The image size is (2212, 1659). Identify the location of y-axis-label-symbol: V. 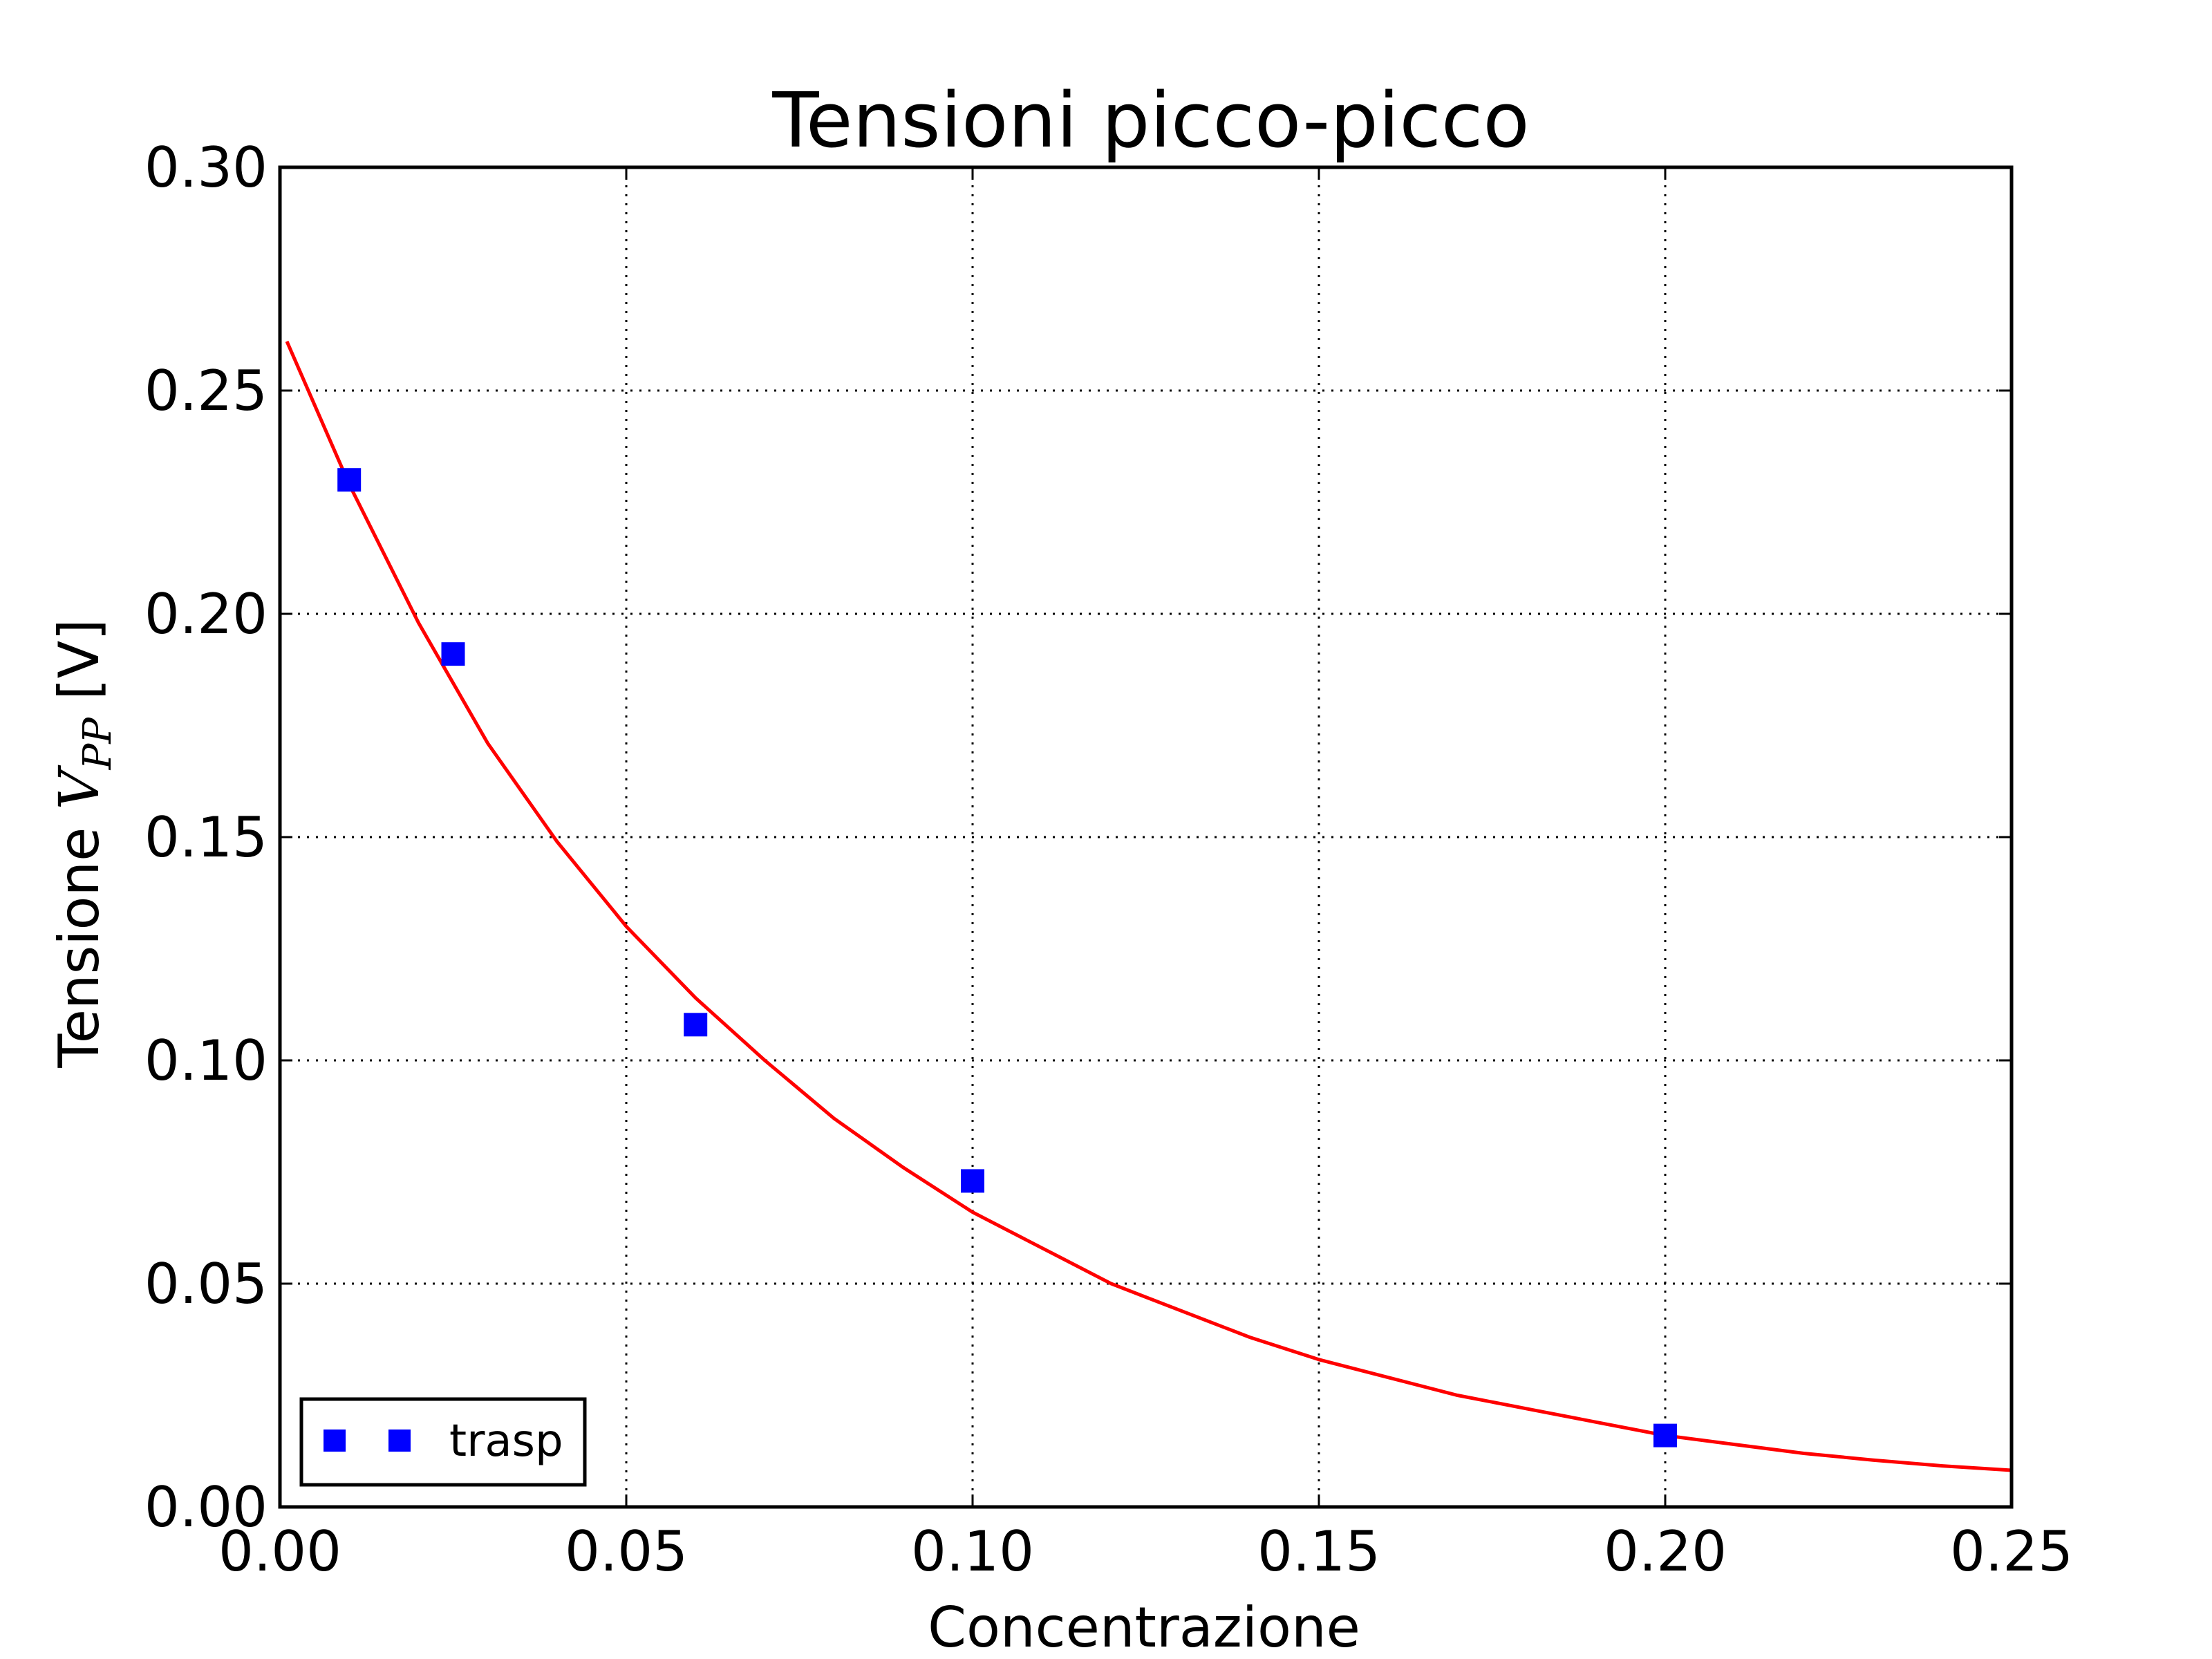
(79, 787).